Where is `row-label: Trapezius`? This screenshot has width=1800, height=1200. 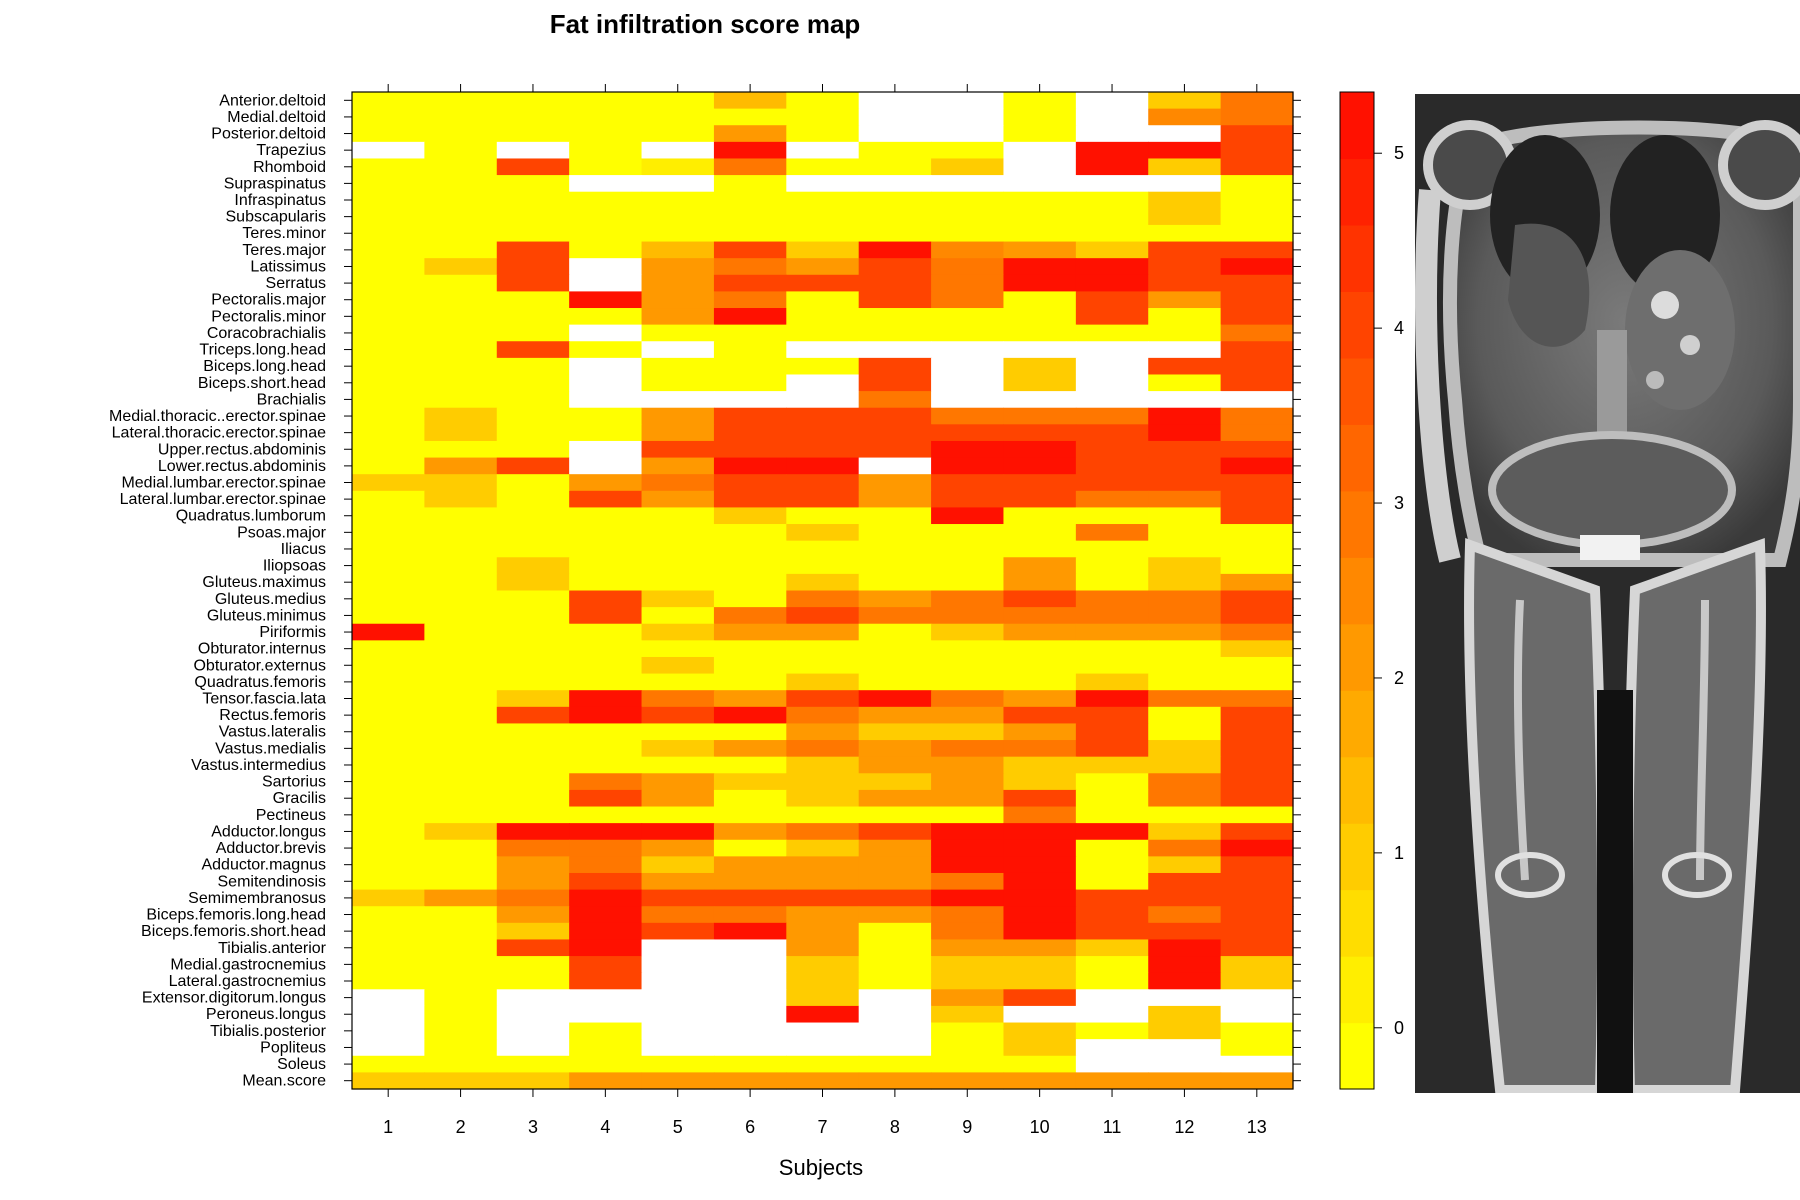
row-label: Trapezius is located at coordinates (291, 150).